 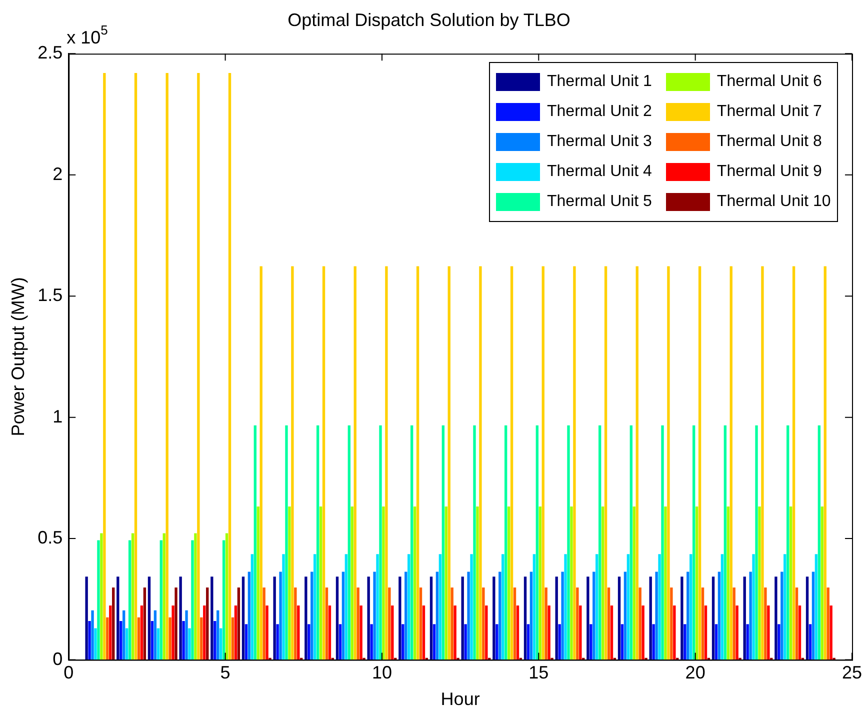 What do you see at coordinates (57, 658) in the screenshot?
I see `y-tick-label: 0` at bounding box center [57, 658].